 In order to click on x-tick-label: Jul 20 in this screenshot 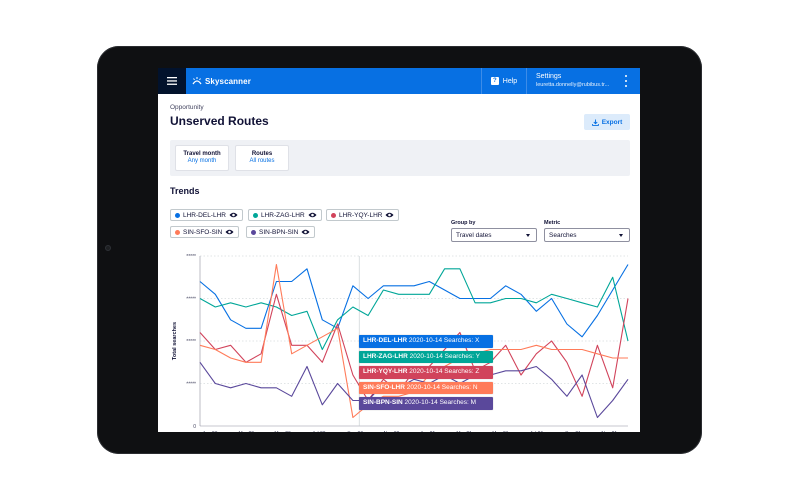, I will do `click(319, 431)`.